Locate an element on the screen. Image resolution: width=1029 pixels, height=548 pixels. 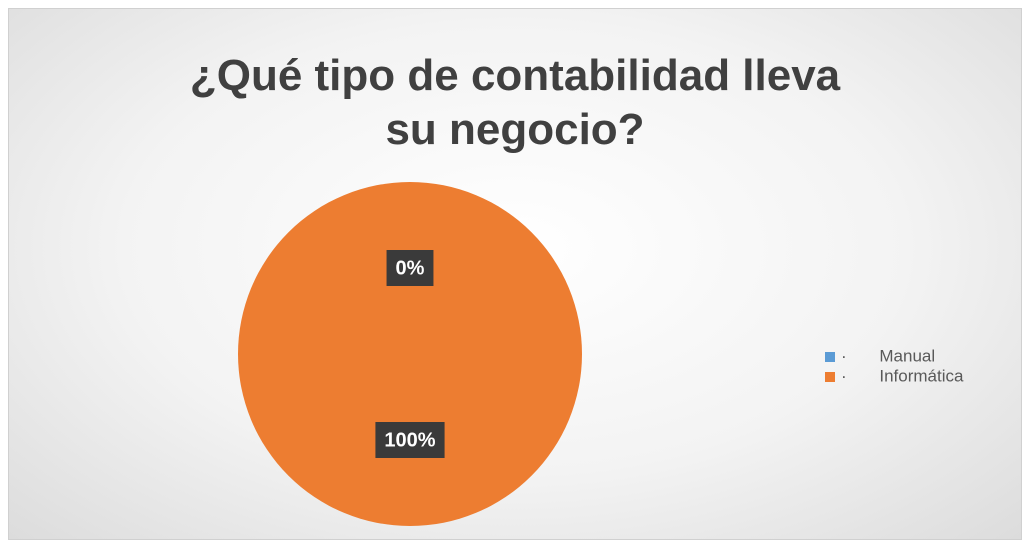
legend-label: · Informática is located at coordinates (902, 375).